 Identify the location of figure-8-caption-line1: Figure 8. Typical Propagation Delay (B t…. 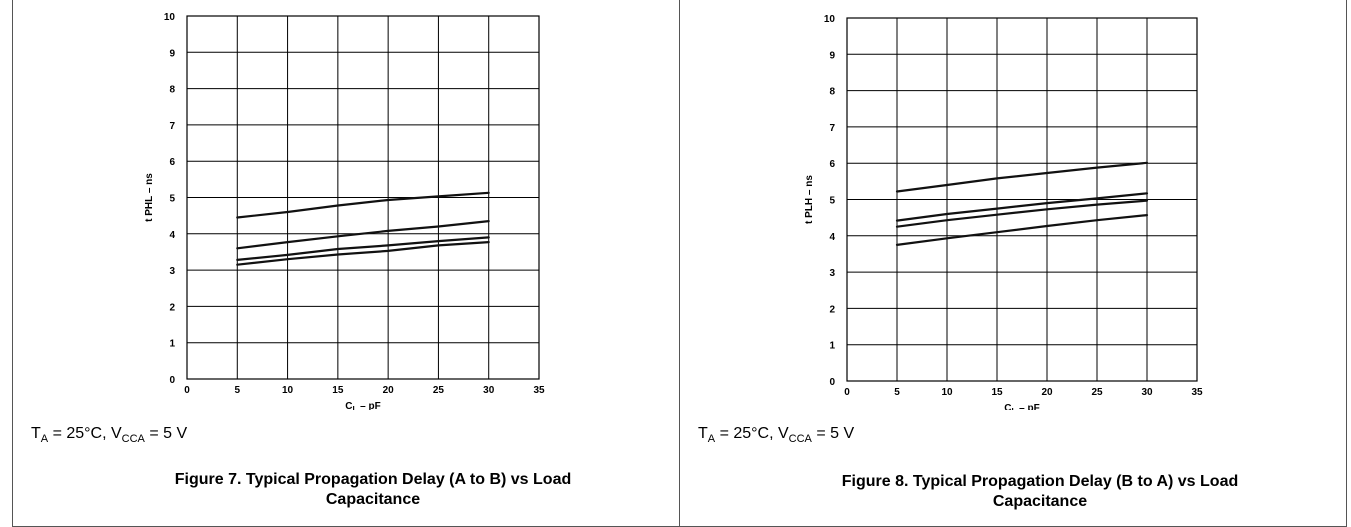
(1040, 481).